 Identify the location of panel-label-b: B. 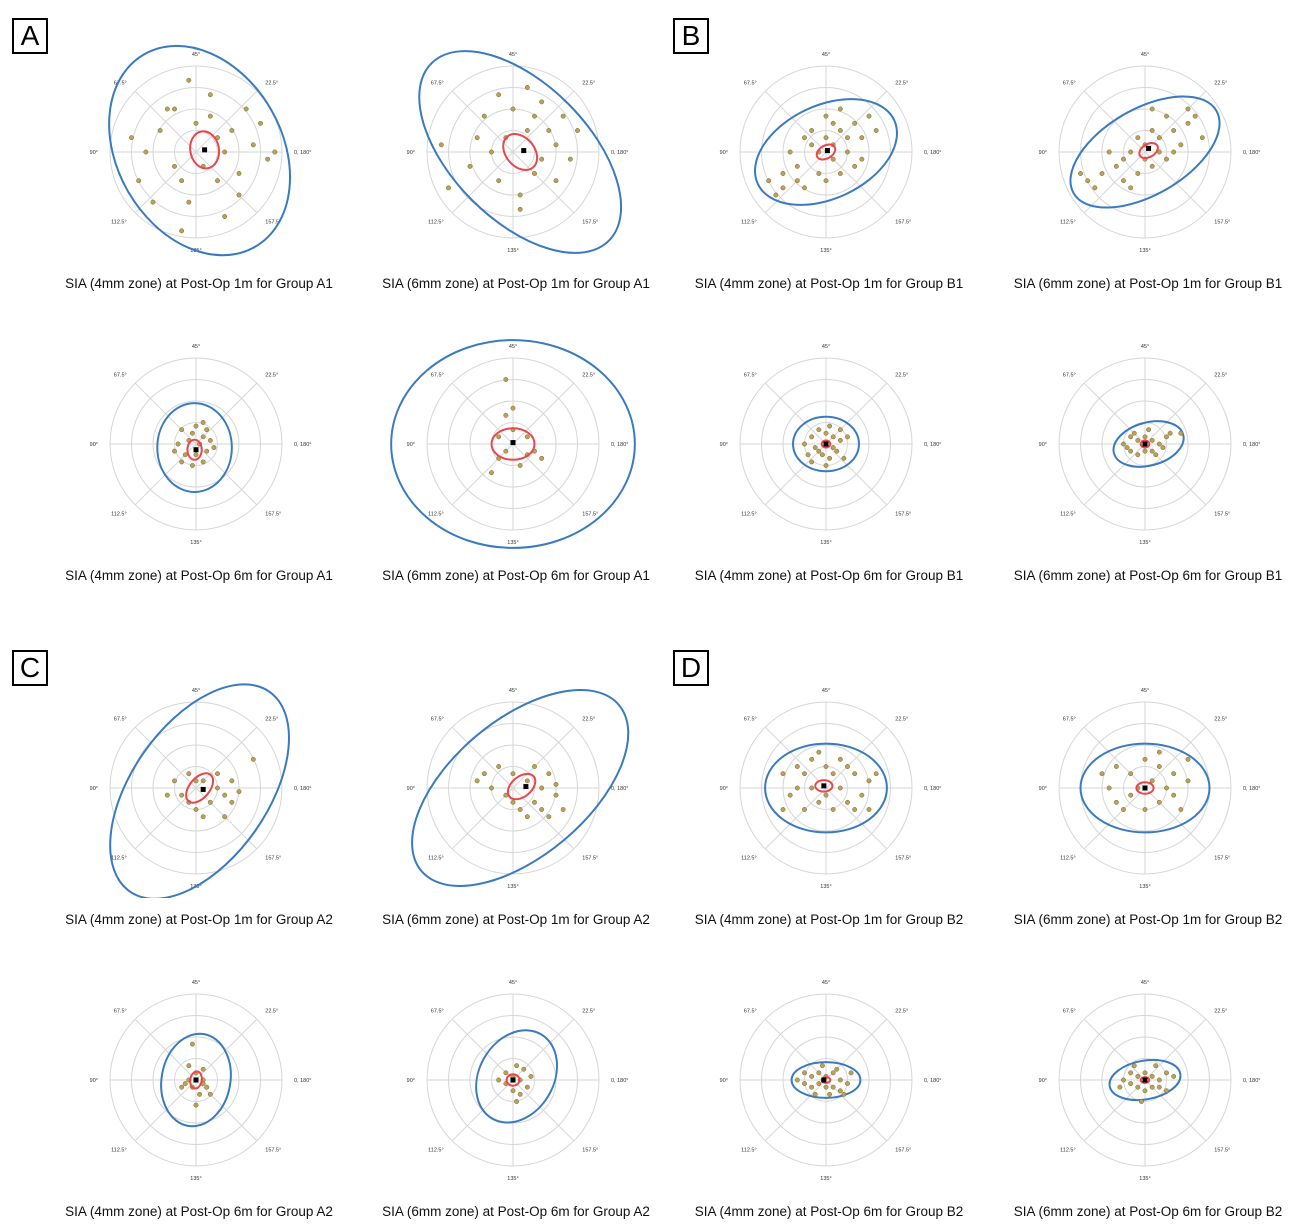
(691, 36).